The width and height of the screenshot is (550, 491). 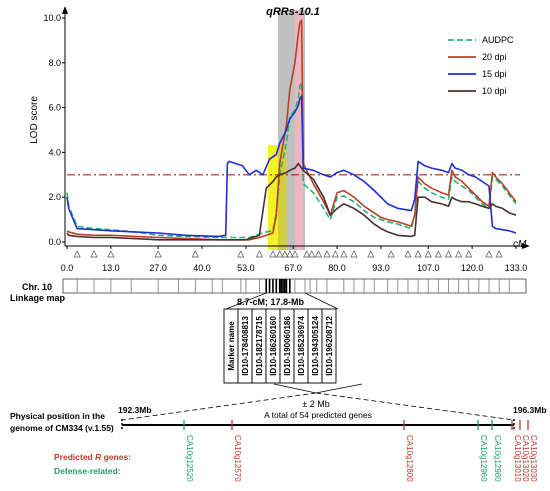 I want to click on physical-start: 192.3Mb, so click(x=135, y=410).